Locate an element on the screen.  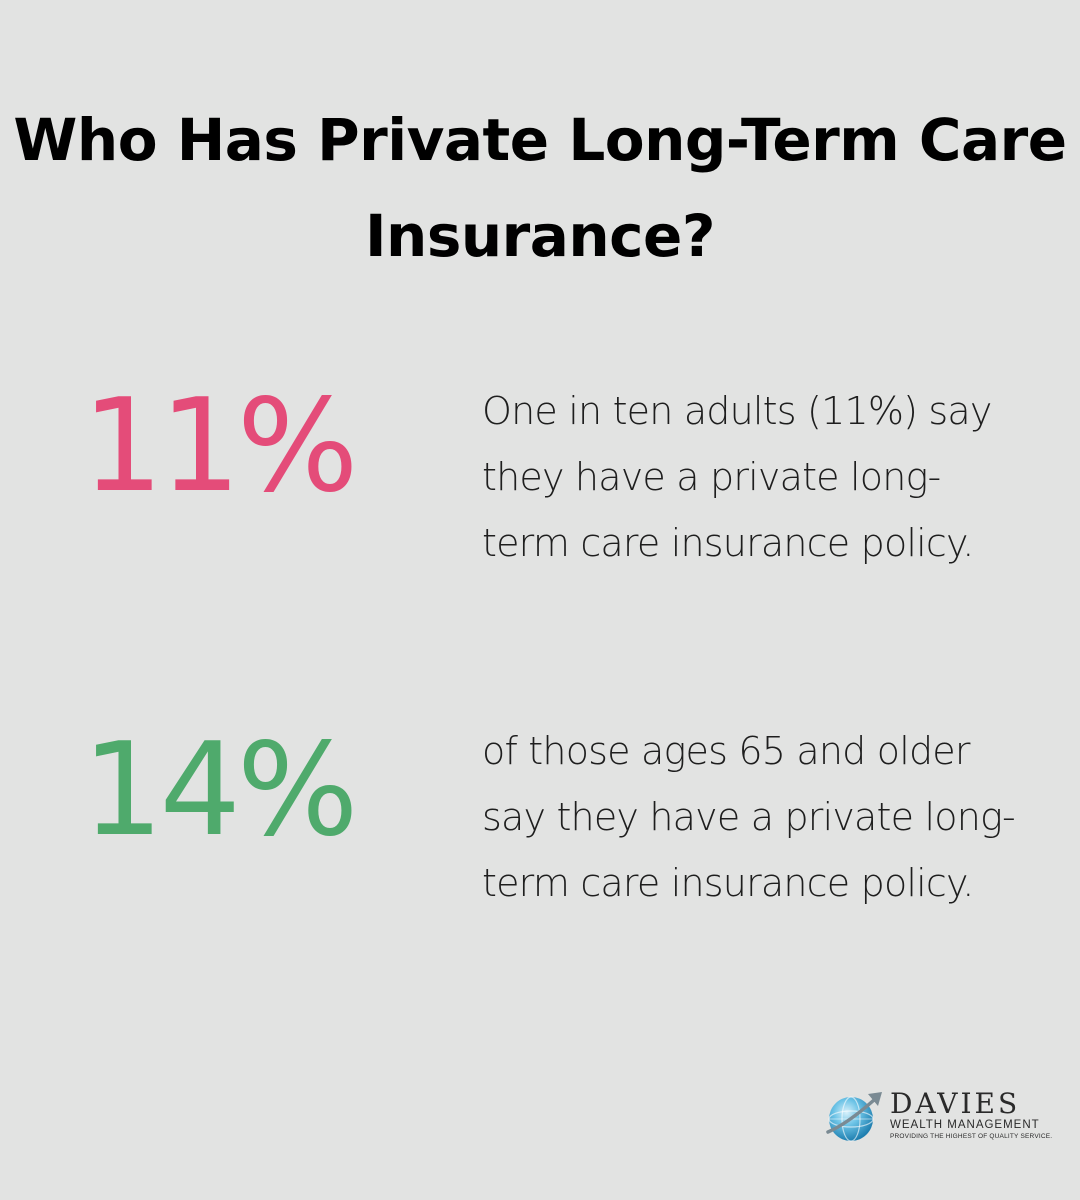
globe-arrow-icon is located at coordinates (854, 1117).